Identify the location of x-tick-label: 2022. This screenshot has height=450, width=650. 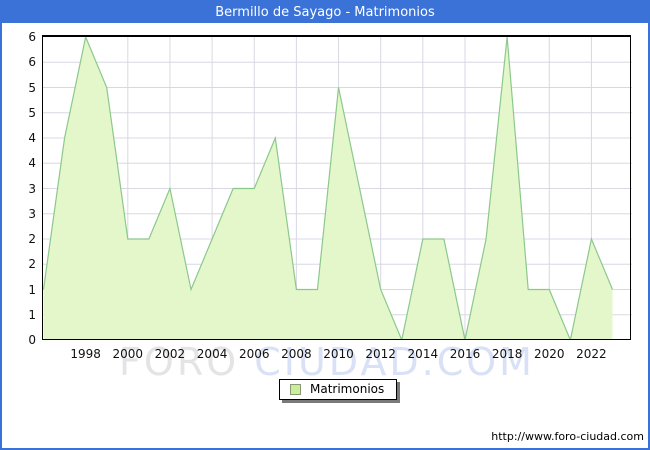
(591, 354).